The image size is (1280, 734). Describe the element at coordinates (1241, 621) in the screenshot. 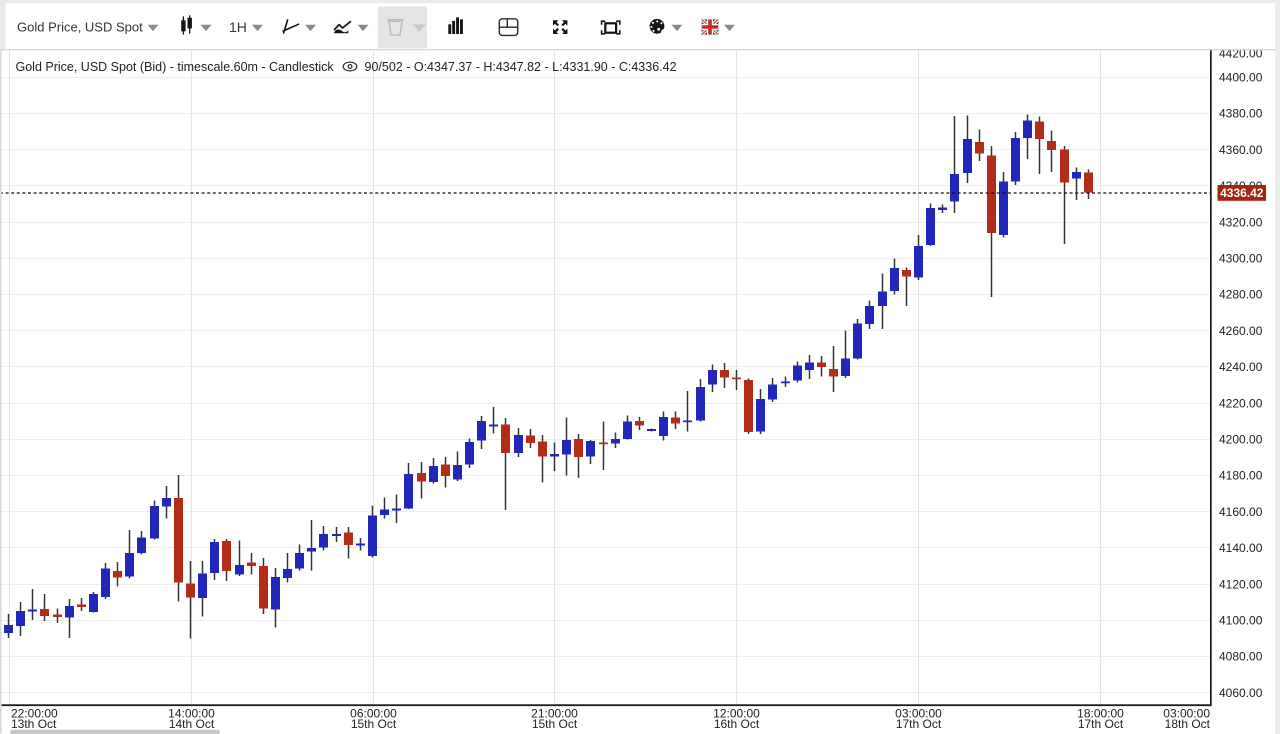

I see `svg-text: 4100.00` at that location.